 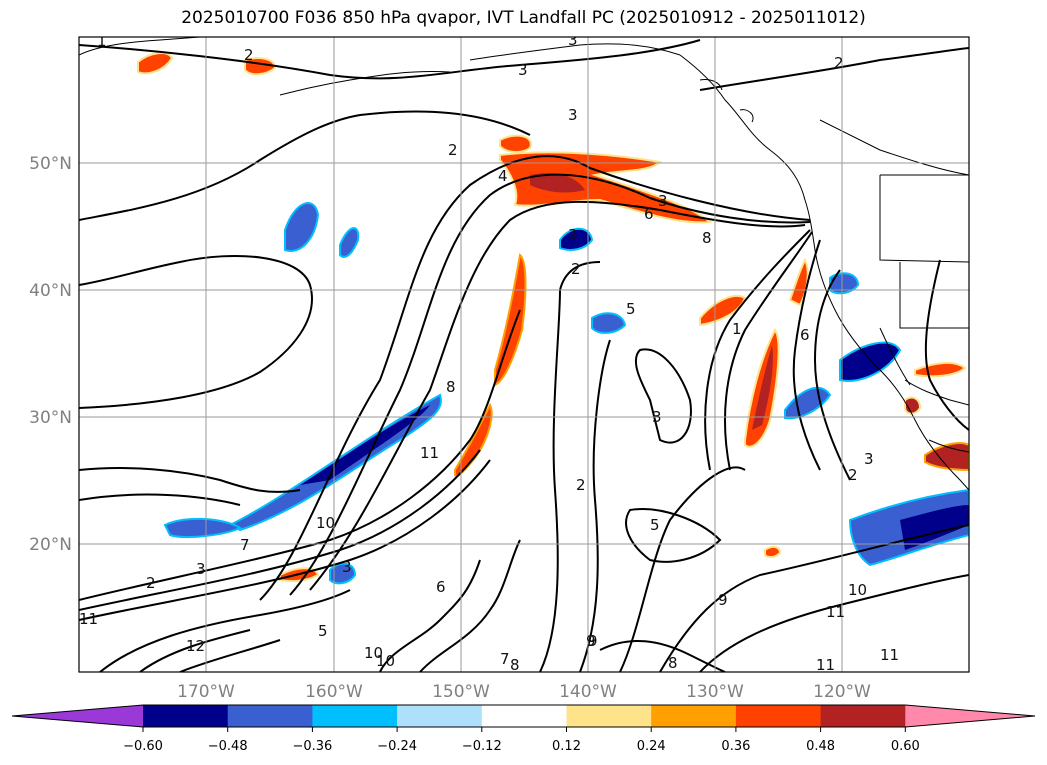 I want to click on negative-anomaly-patch-n1, so click(x=302, y=227).